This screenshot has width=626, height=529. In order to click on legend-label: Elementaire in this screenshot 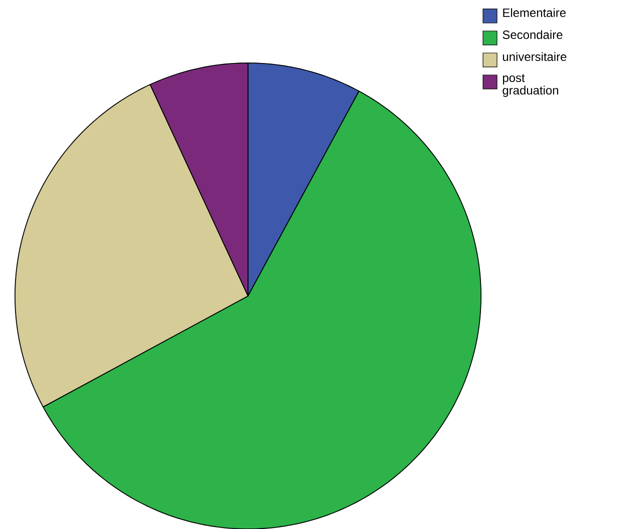, I will do `click(534, 12)`.